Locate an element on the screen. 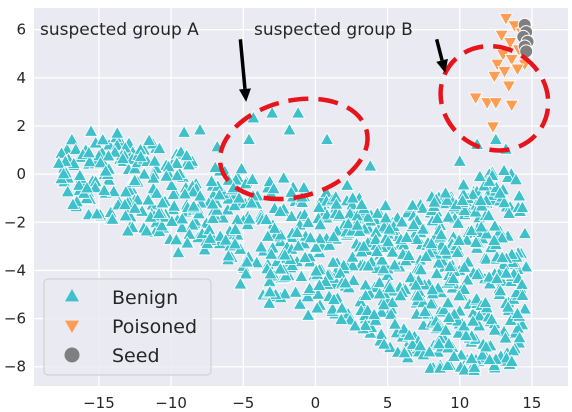 The image size is (572, 412). x-tick-label: 10 is located at coordinates (459, 403).